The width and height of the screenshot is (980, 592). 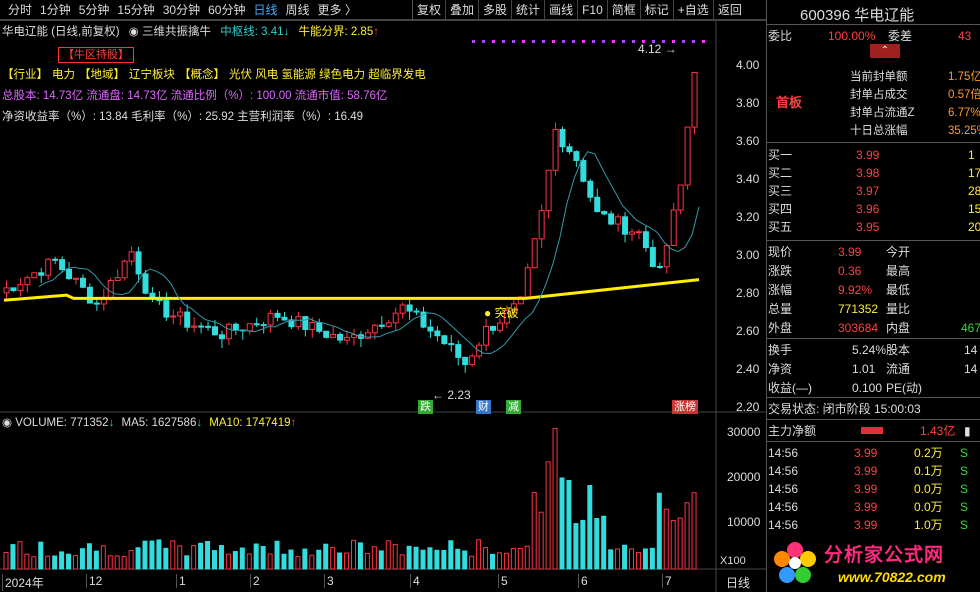 What do you see at coordinates (337, 10) in the screenshot?
I see `period-tab-8: 更多 〉` at bounding box center [337, 10].